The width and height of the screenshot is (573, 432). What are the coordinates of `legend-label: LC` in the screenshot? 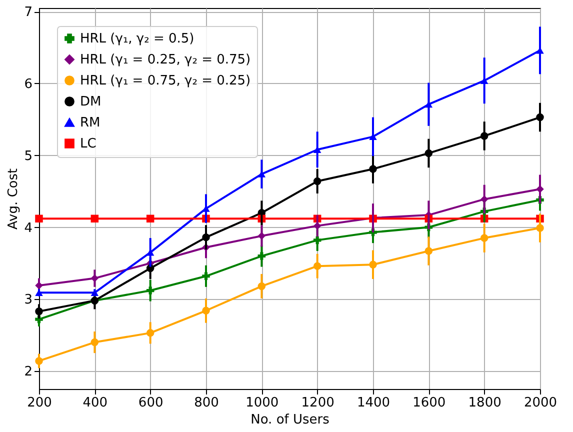 It's located at (88, 144).